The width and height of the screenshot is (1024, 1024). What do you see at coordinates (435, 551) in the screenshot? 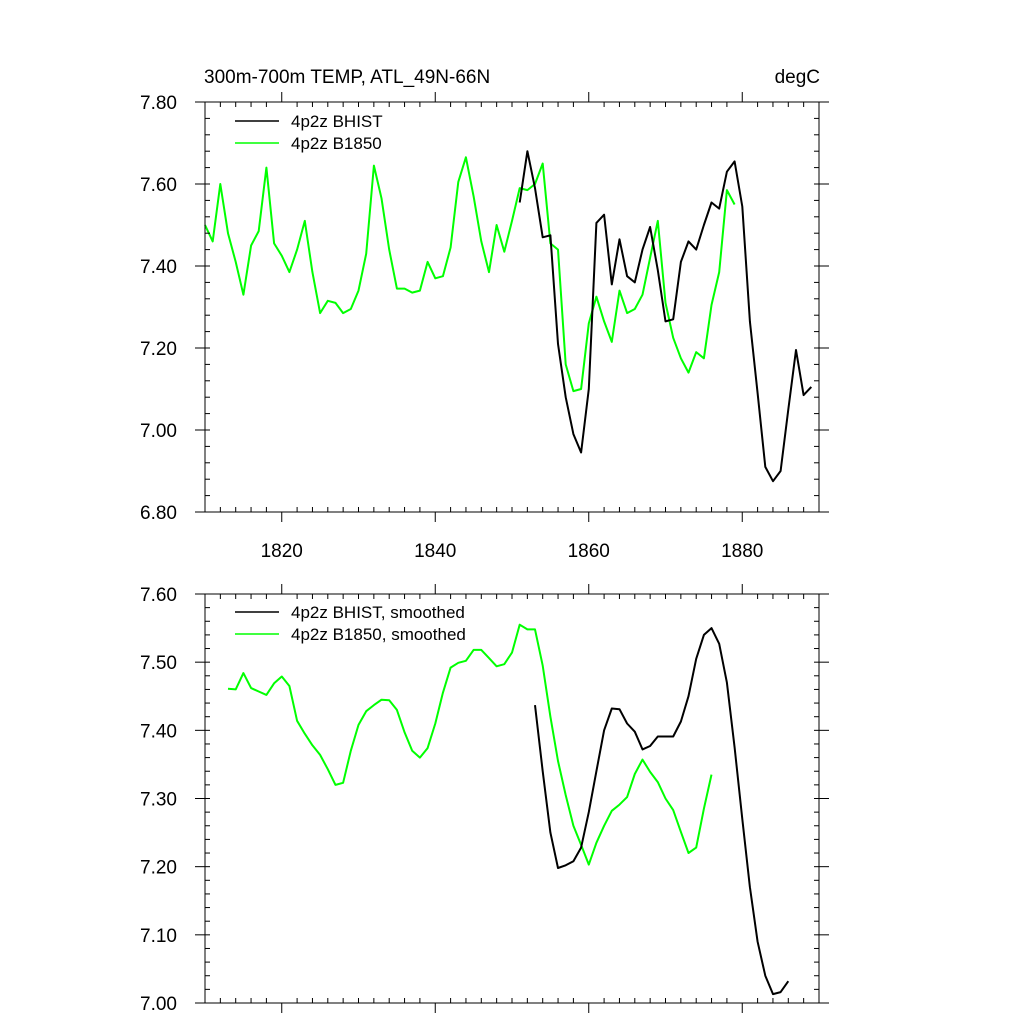
I see `top-x-tick-label: 1840` at bounding box center [435, 551].